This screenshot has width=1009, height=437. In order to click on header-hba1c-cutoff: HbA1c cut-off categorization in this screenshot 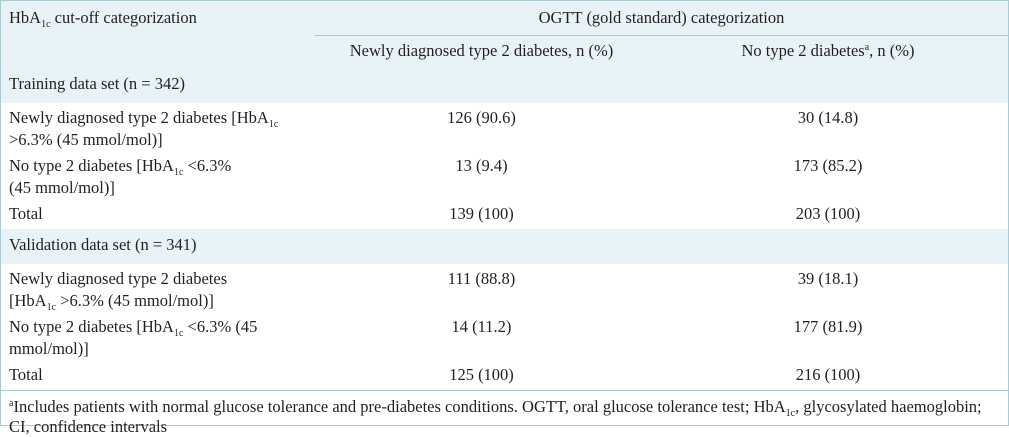, I will do `click(158, 34)`.